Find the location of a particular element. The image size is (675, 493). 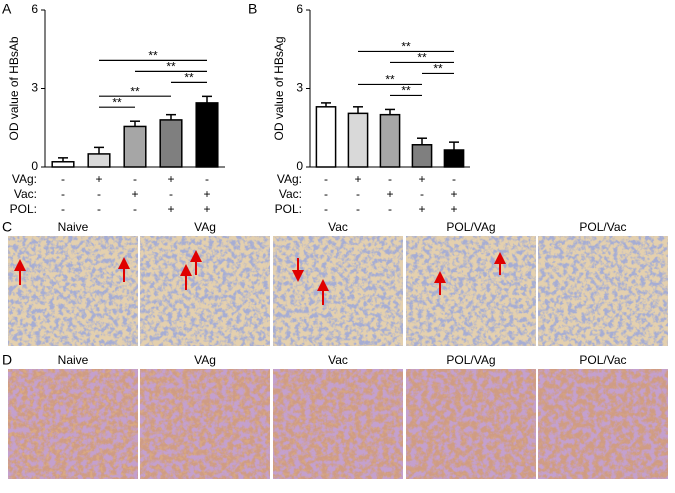

panel-label: D is located at coordinates (7, 360).